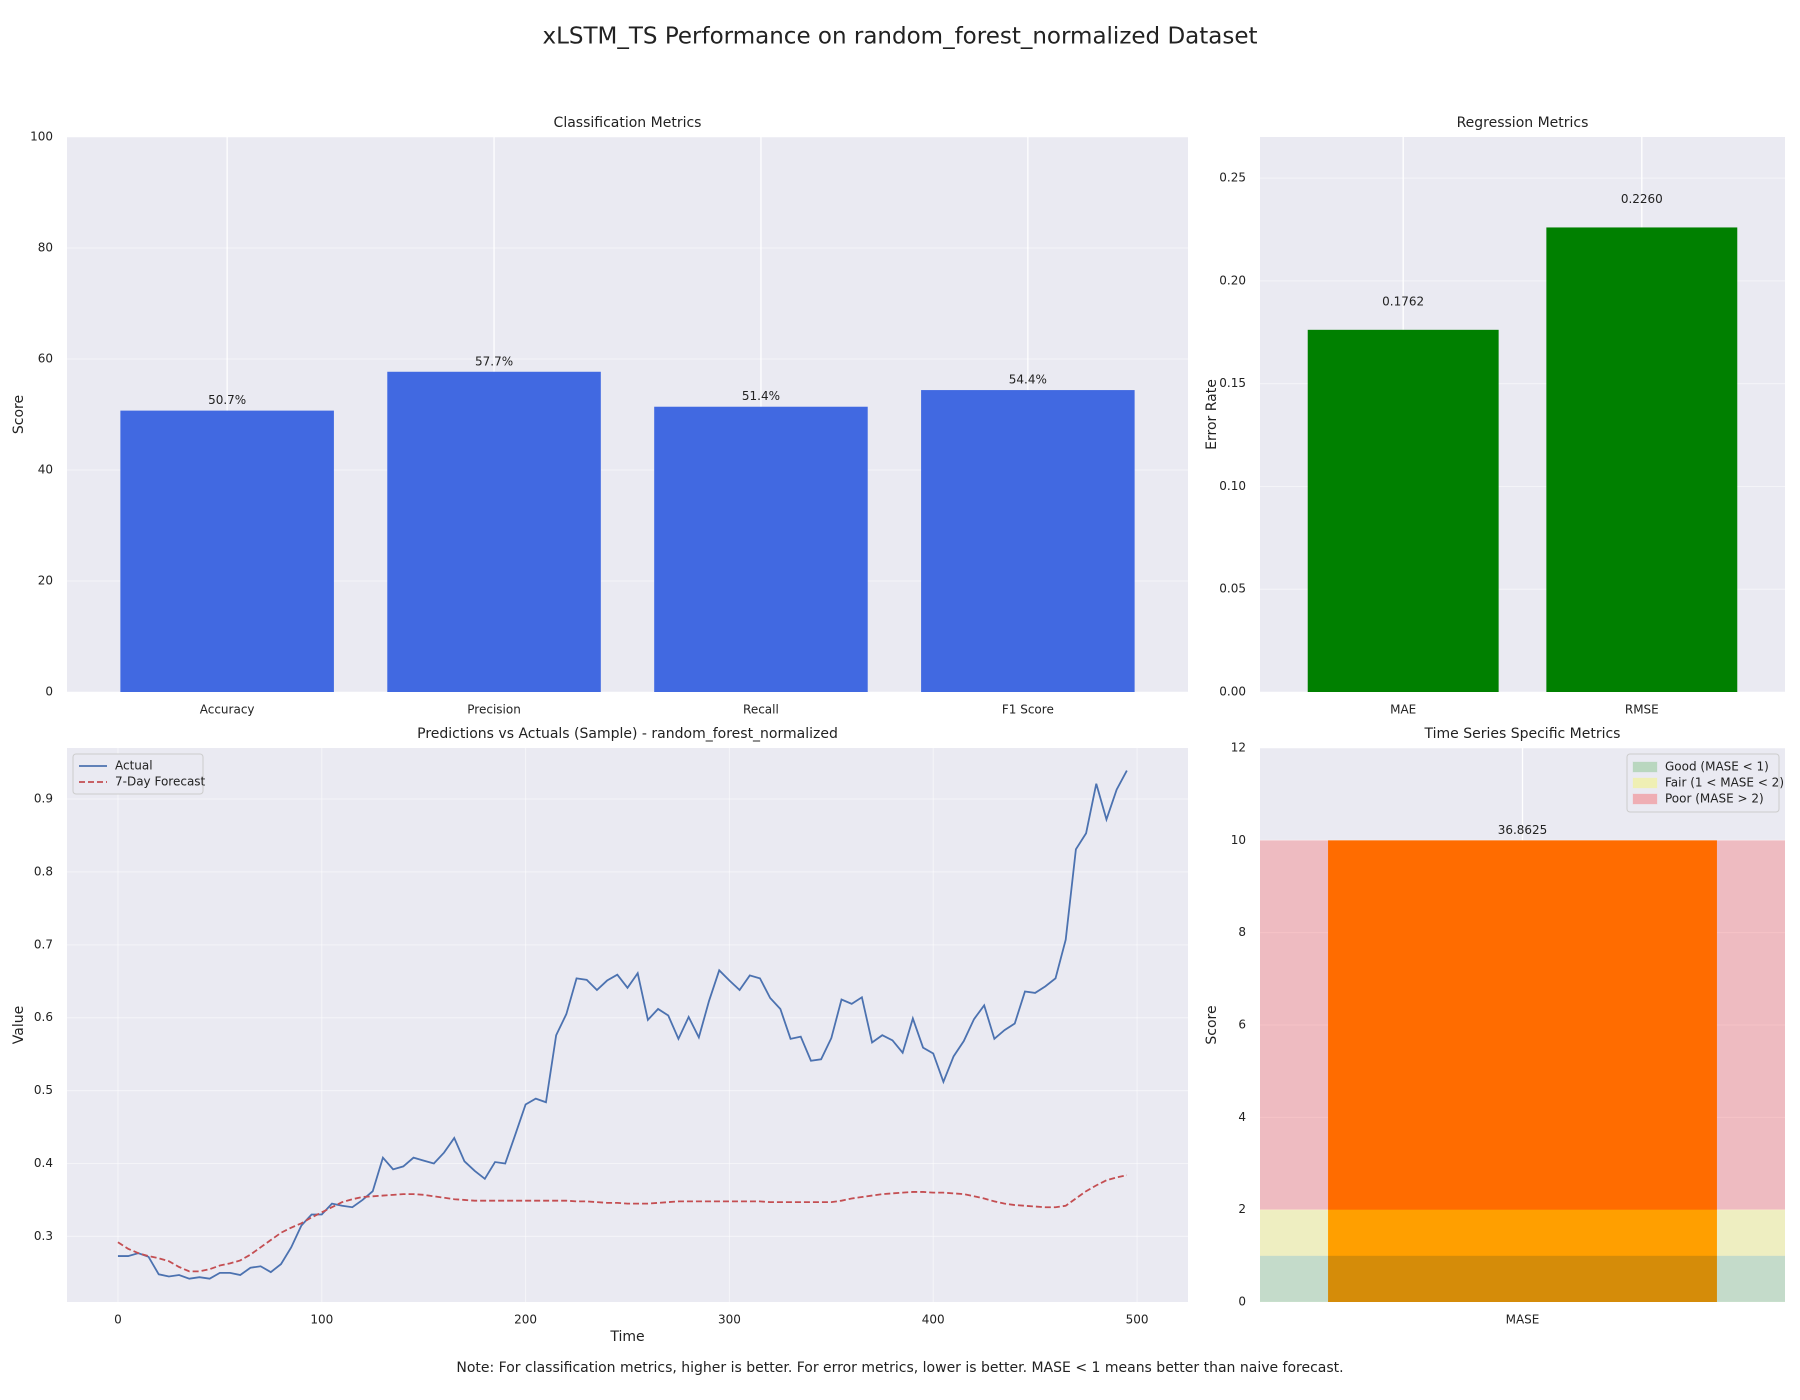  Describe the element at coordinates (1714, 799) in the screenshot. I see `legend-label: Poor (MASE > 2)` at that location.